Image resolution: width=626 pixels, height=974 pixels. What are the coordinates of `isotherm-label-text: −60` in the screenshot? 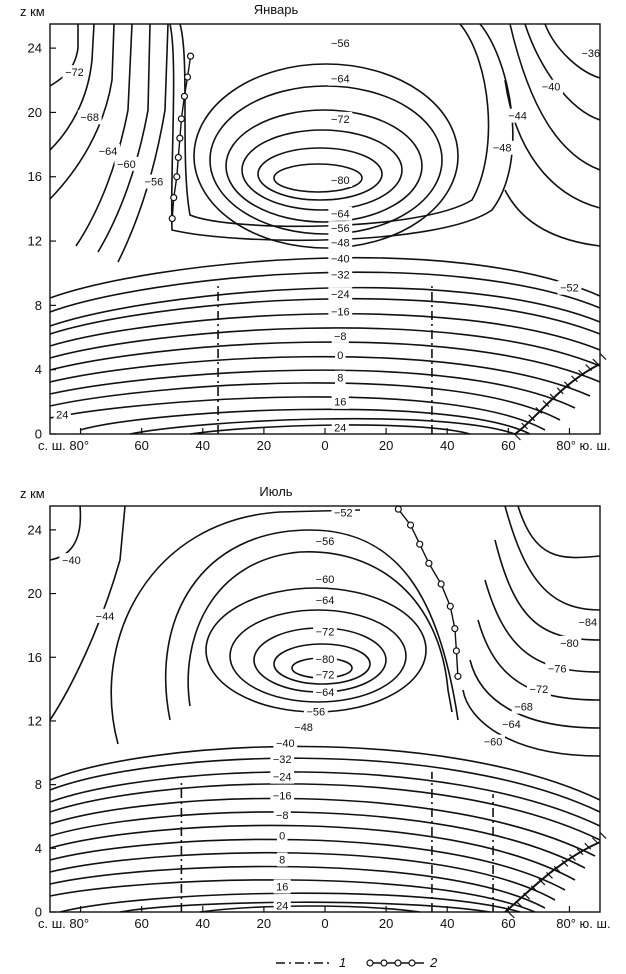 It's located at (493, 743).